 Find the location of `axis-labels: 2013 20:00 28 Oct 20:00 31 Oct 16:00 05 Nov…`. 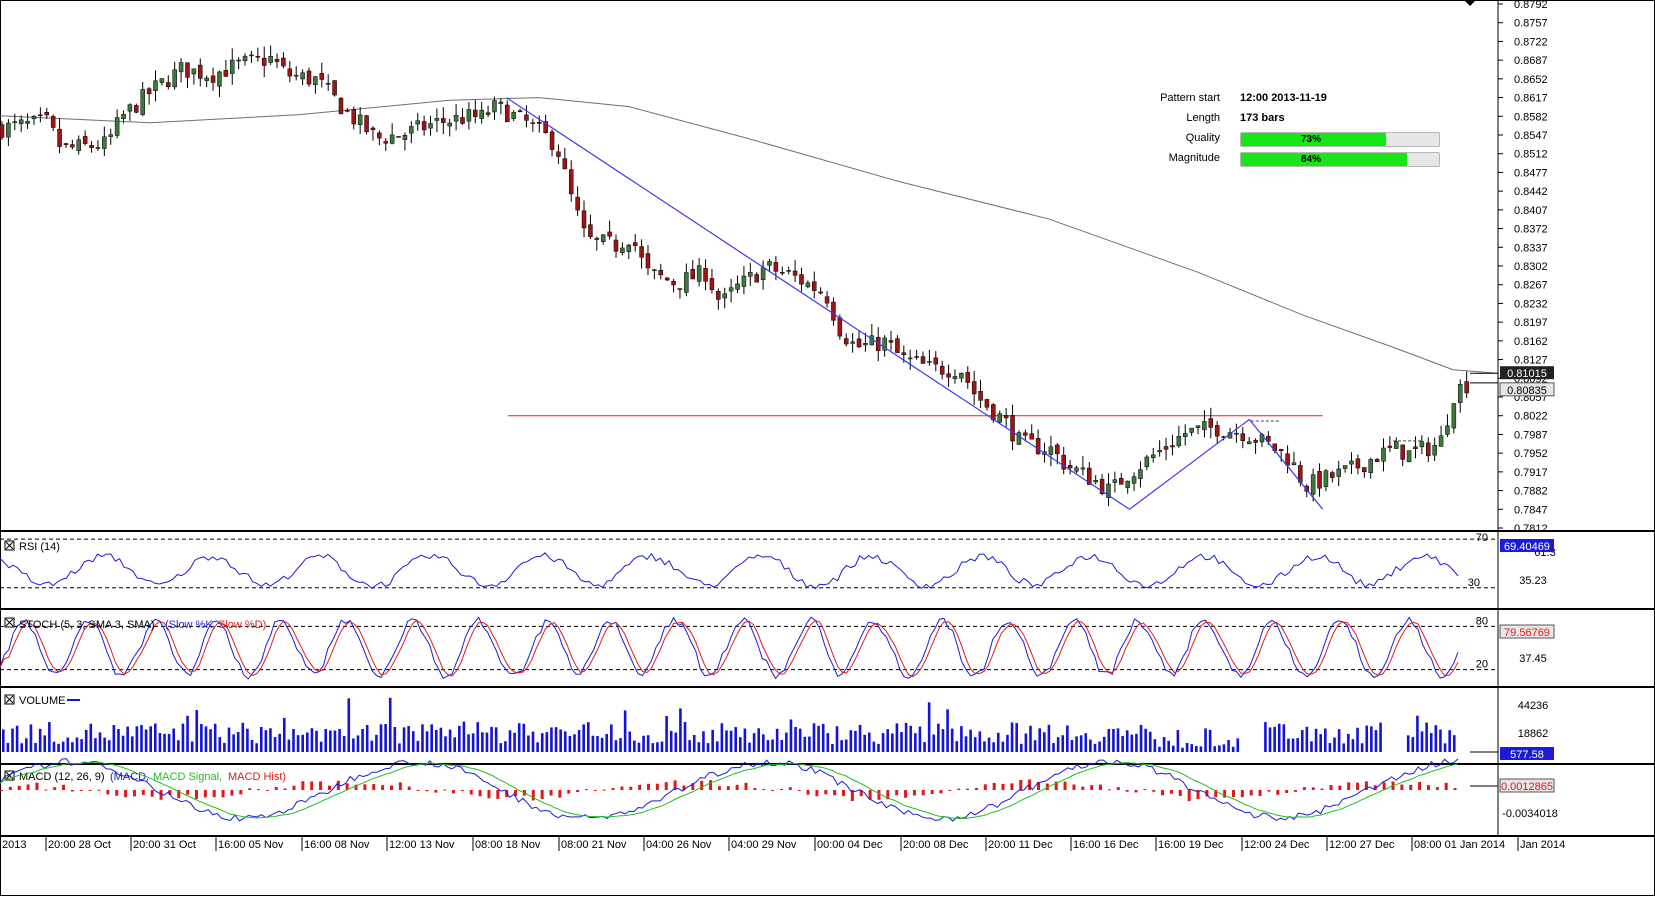

axis-labels: 2013 20:00 28 Oct 20:00 31 Oct 16:00 05 Nov… is located at coordinates (782, 843).